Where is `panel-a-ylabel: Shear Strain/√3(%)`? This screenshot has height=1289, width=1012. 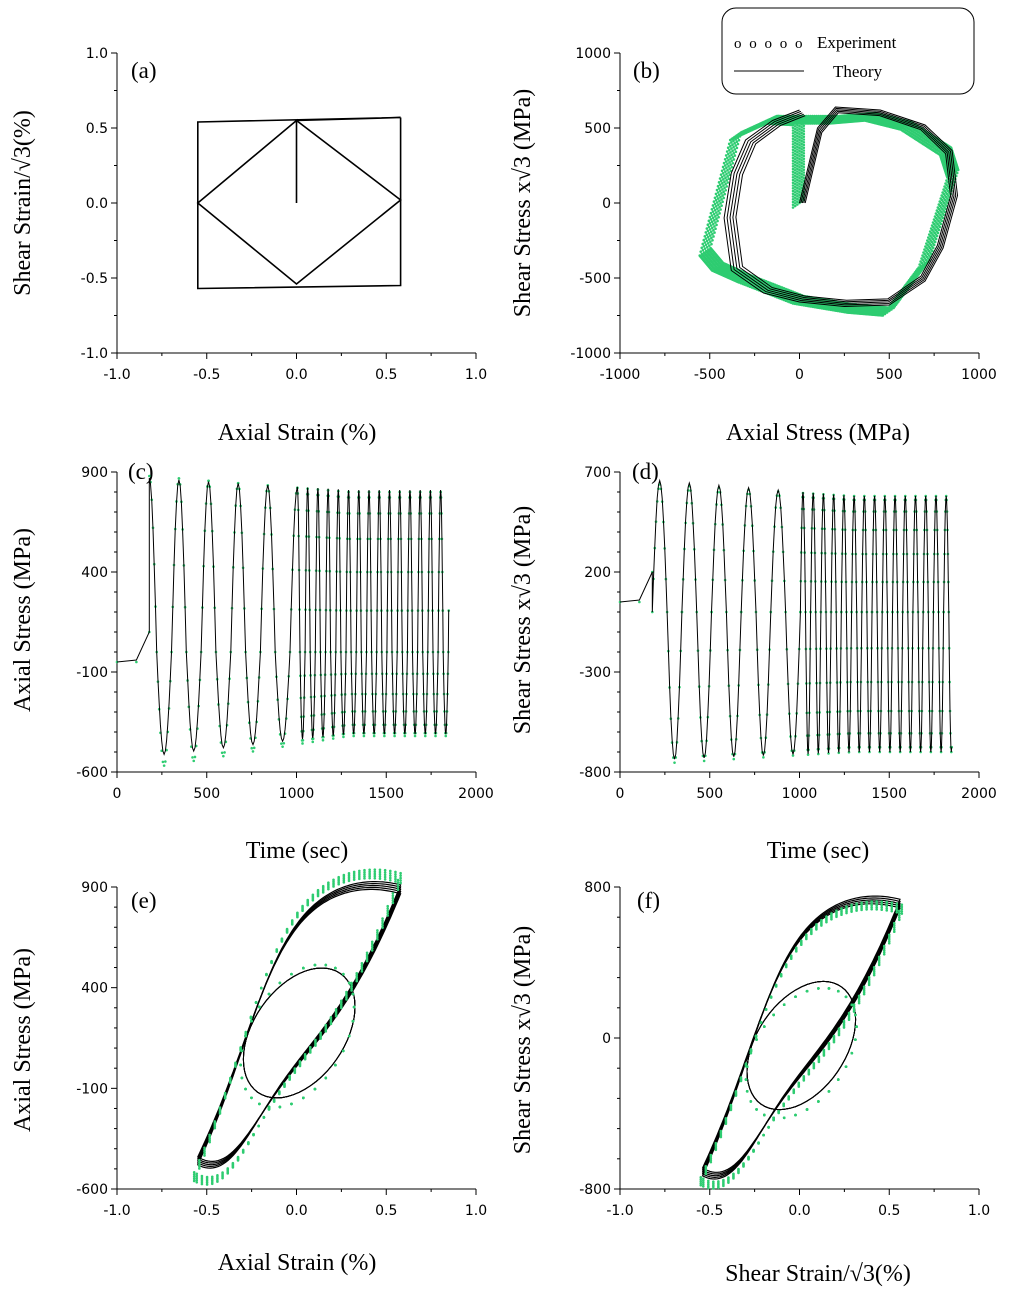
panel-a-ylabel: Shear Strain/√3(%) is located at coordinates (23, 203).